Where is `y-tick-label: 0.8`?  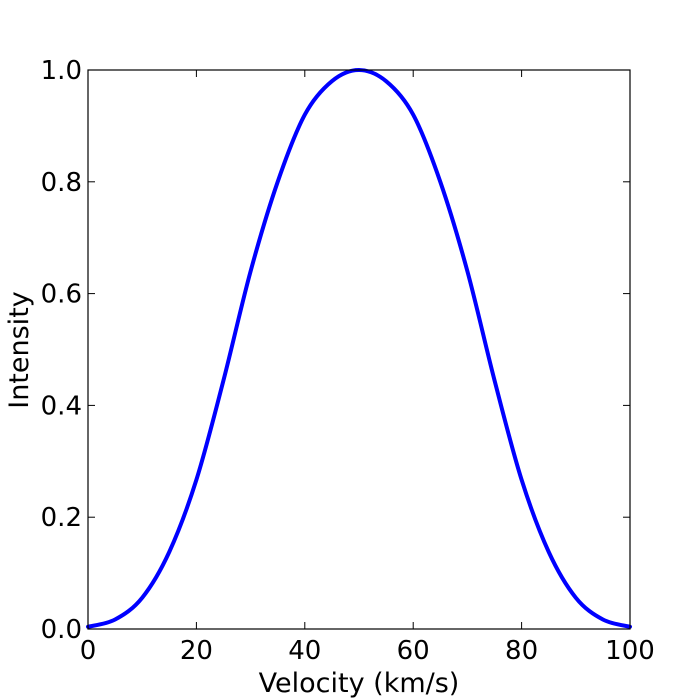
y-tick-label: 0.8 is located at coordinates (61, 183).